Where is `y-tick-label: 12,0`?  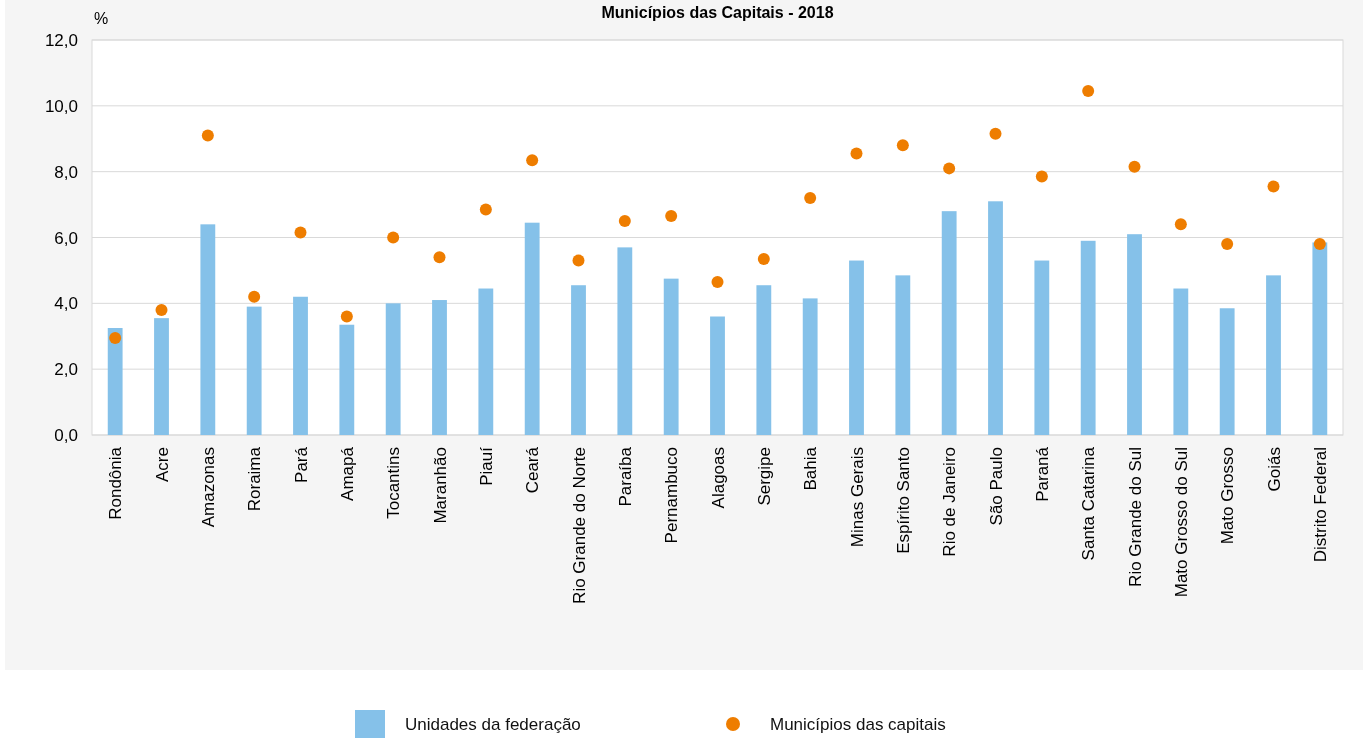 y-tick-label: 12,0 is located at coordinates (61, 40).